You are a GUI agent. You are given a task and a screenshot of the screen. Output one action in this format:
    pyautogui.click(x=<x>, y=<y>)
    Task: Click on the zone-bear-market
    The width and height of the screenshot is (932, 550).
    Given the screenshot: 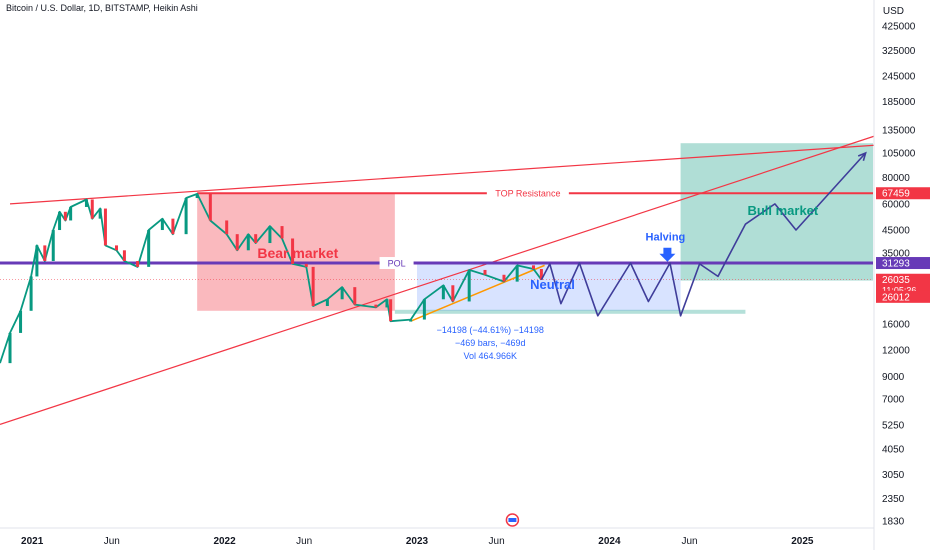 What is the action you would take?
    pyautogui.click(x=296, y=252)
    